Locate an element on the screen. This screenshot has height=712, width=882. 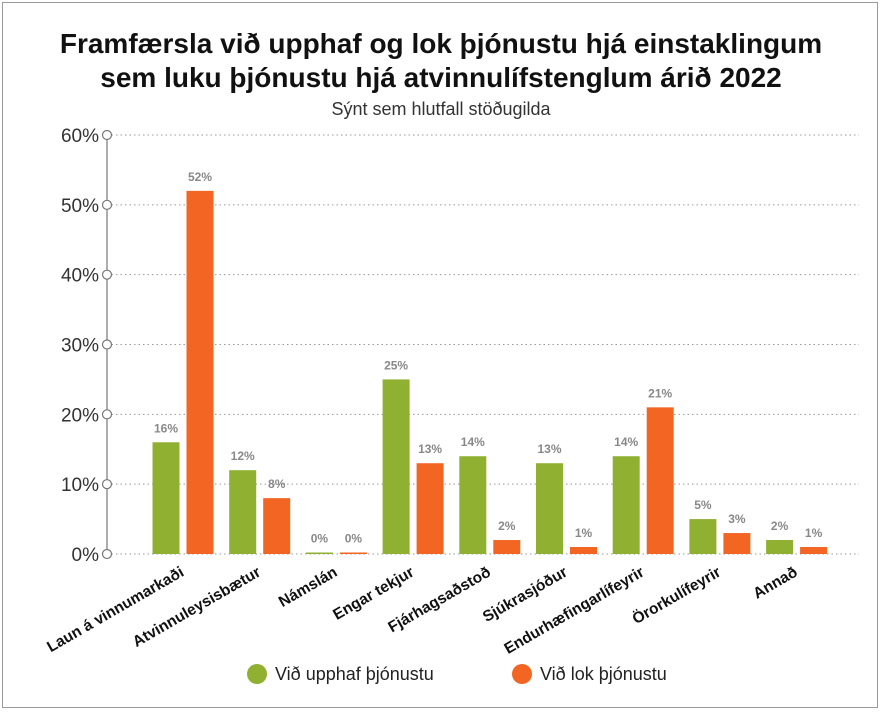
legend: Við upphaf þjónustu Við lok þjónustu is located at coordinates (457, 674).